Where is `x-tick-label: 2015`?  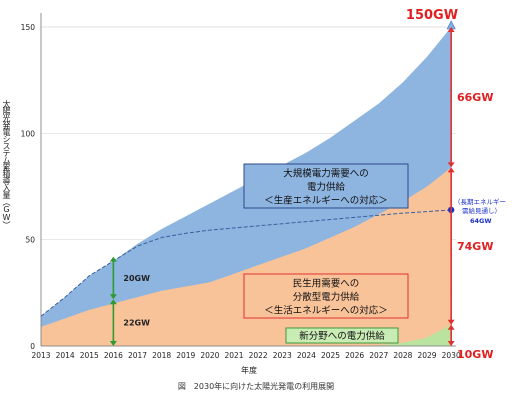 x-tick-label: 2015 is located at coordinates (89, 355).